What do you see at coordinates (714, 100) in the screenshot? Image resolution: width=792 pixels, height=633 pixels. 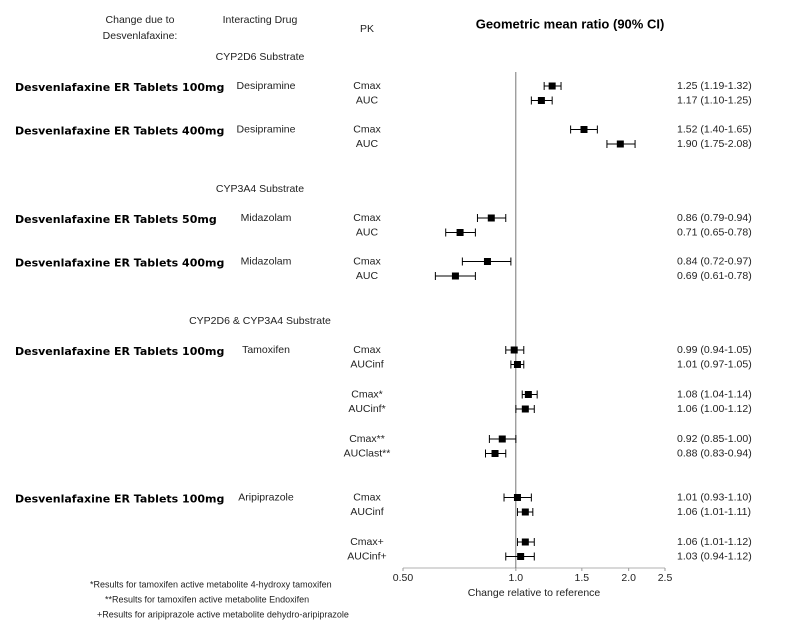 I see `value-label: 1.17 (1.10-1.25)` at bounding box center [714, 100].